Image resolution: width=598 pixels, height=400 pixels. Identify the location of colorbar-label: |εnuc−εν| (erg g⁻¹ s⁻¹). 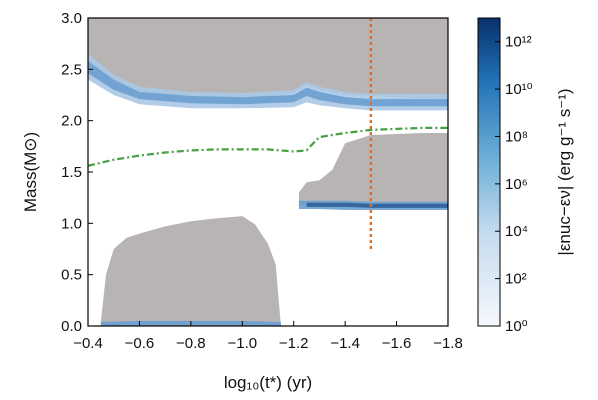
(564, 171).